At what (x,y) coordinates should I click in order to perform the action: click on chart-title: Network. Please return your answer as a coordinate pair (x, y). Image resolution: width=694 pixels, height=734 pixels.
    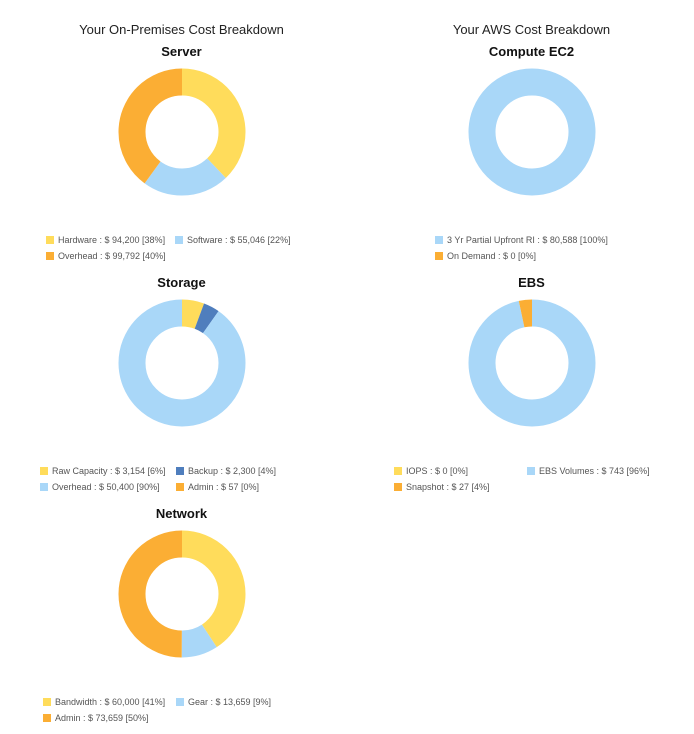
    Looking at the image, I should click on (181, 513).